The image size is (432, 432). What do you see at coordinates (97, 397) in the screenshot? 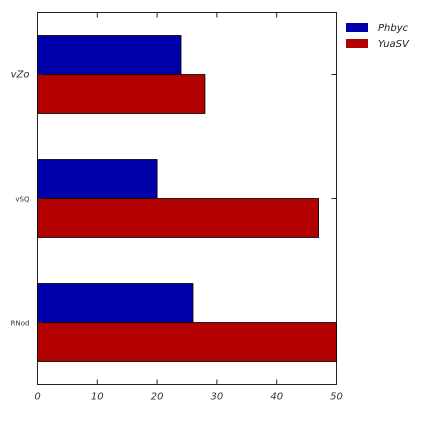
I see `x-tick-label: 10` at bounding box center [97, 397].